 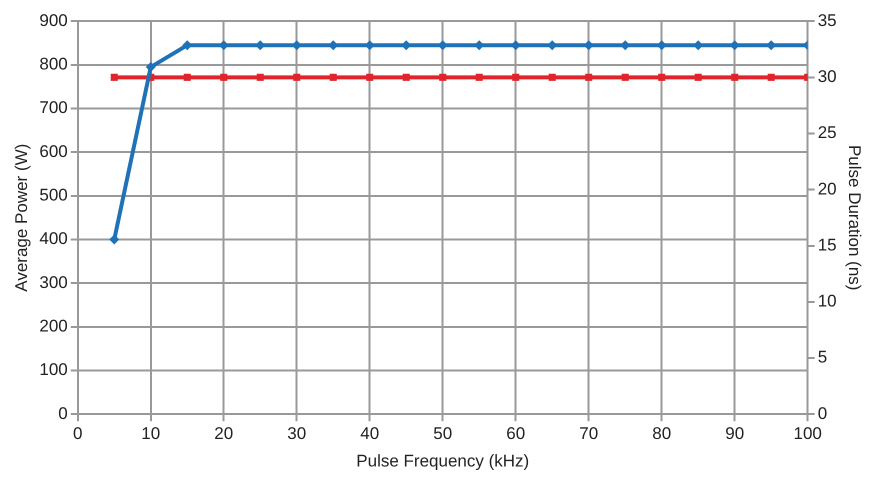 I want to click on y2-tick-label: 0, so click(x=823, y=413).